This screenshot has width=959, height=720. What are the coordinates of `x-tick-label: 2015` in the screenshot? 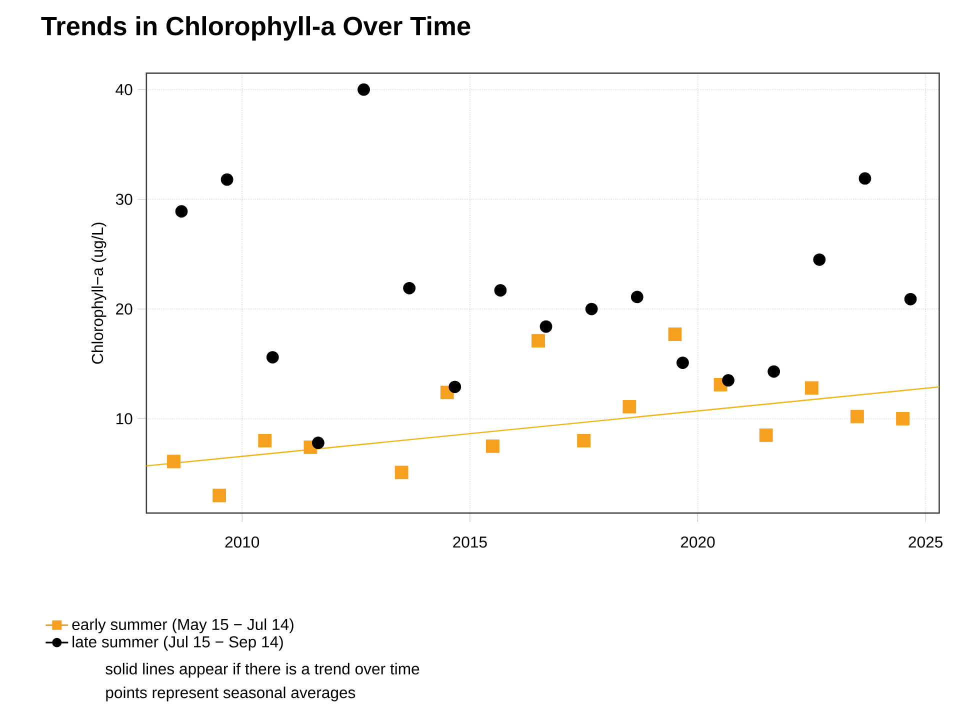 It's located at (470, 542).